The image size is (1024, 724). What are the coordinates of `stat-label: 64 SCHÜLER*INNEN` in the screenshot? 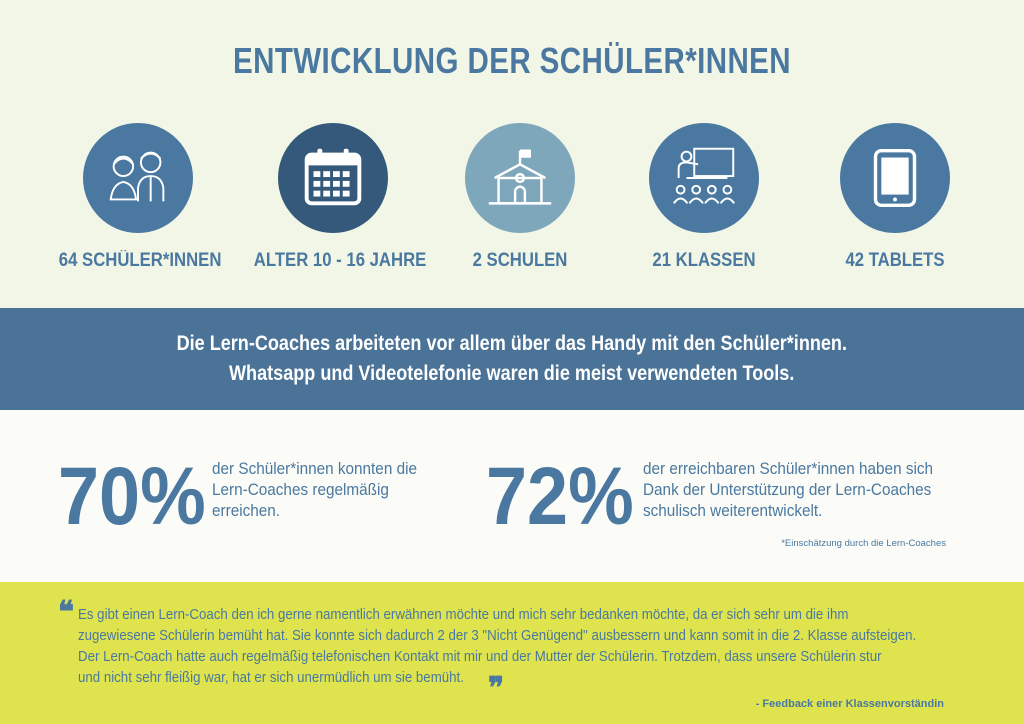 It's located at (140, 260).